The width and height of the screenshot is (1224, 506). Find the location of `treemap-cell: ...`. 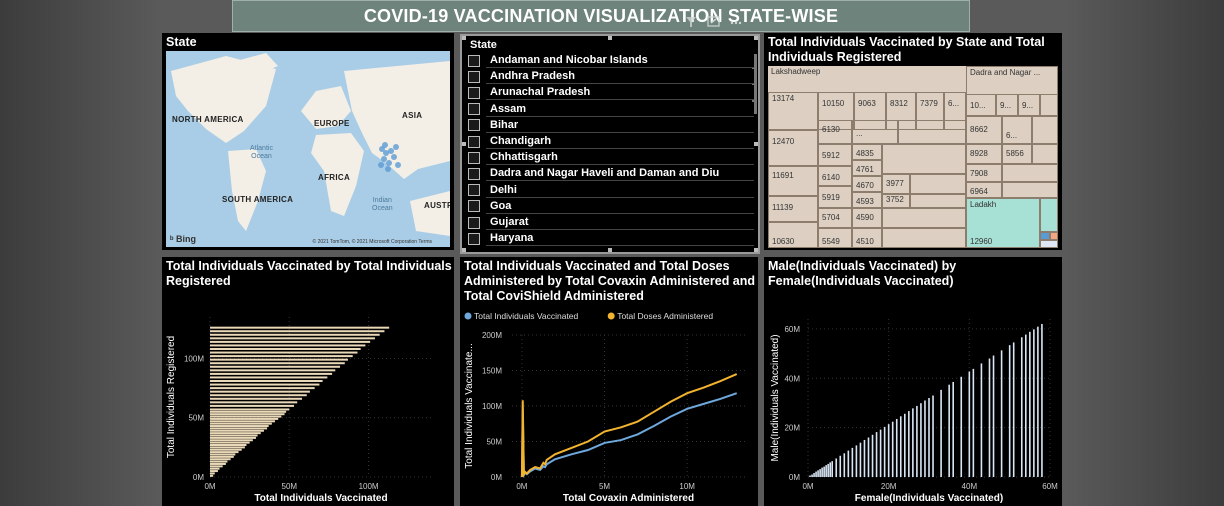

treemap-cell: ... is located at coordinates (875, 132).